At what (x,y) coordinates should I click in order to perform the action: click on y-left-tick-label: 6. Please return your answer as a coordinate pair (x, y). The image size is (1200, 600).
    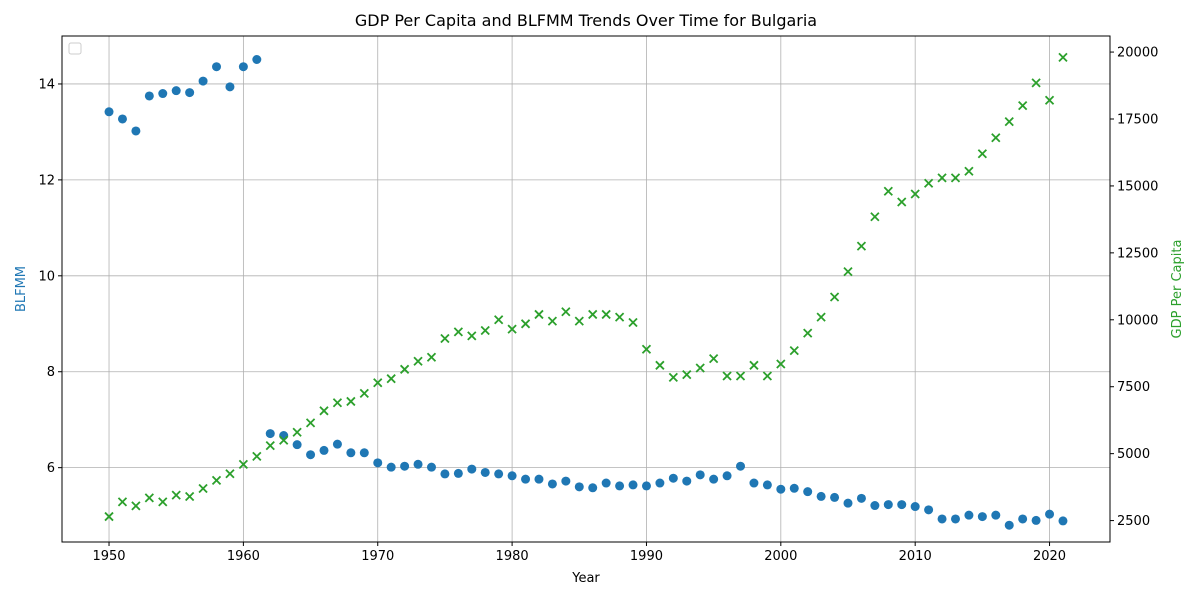
    Looking at the image, I should click on (51, 468).